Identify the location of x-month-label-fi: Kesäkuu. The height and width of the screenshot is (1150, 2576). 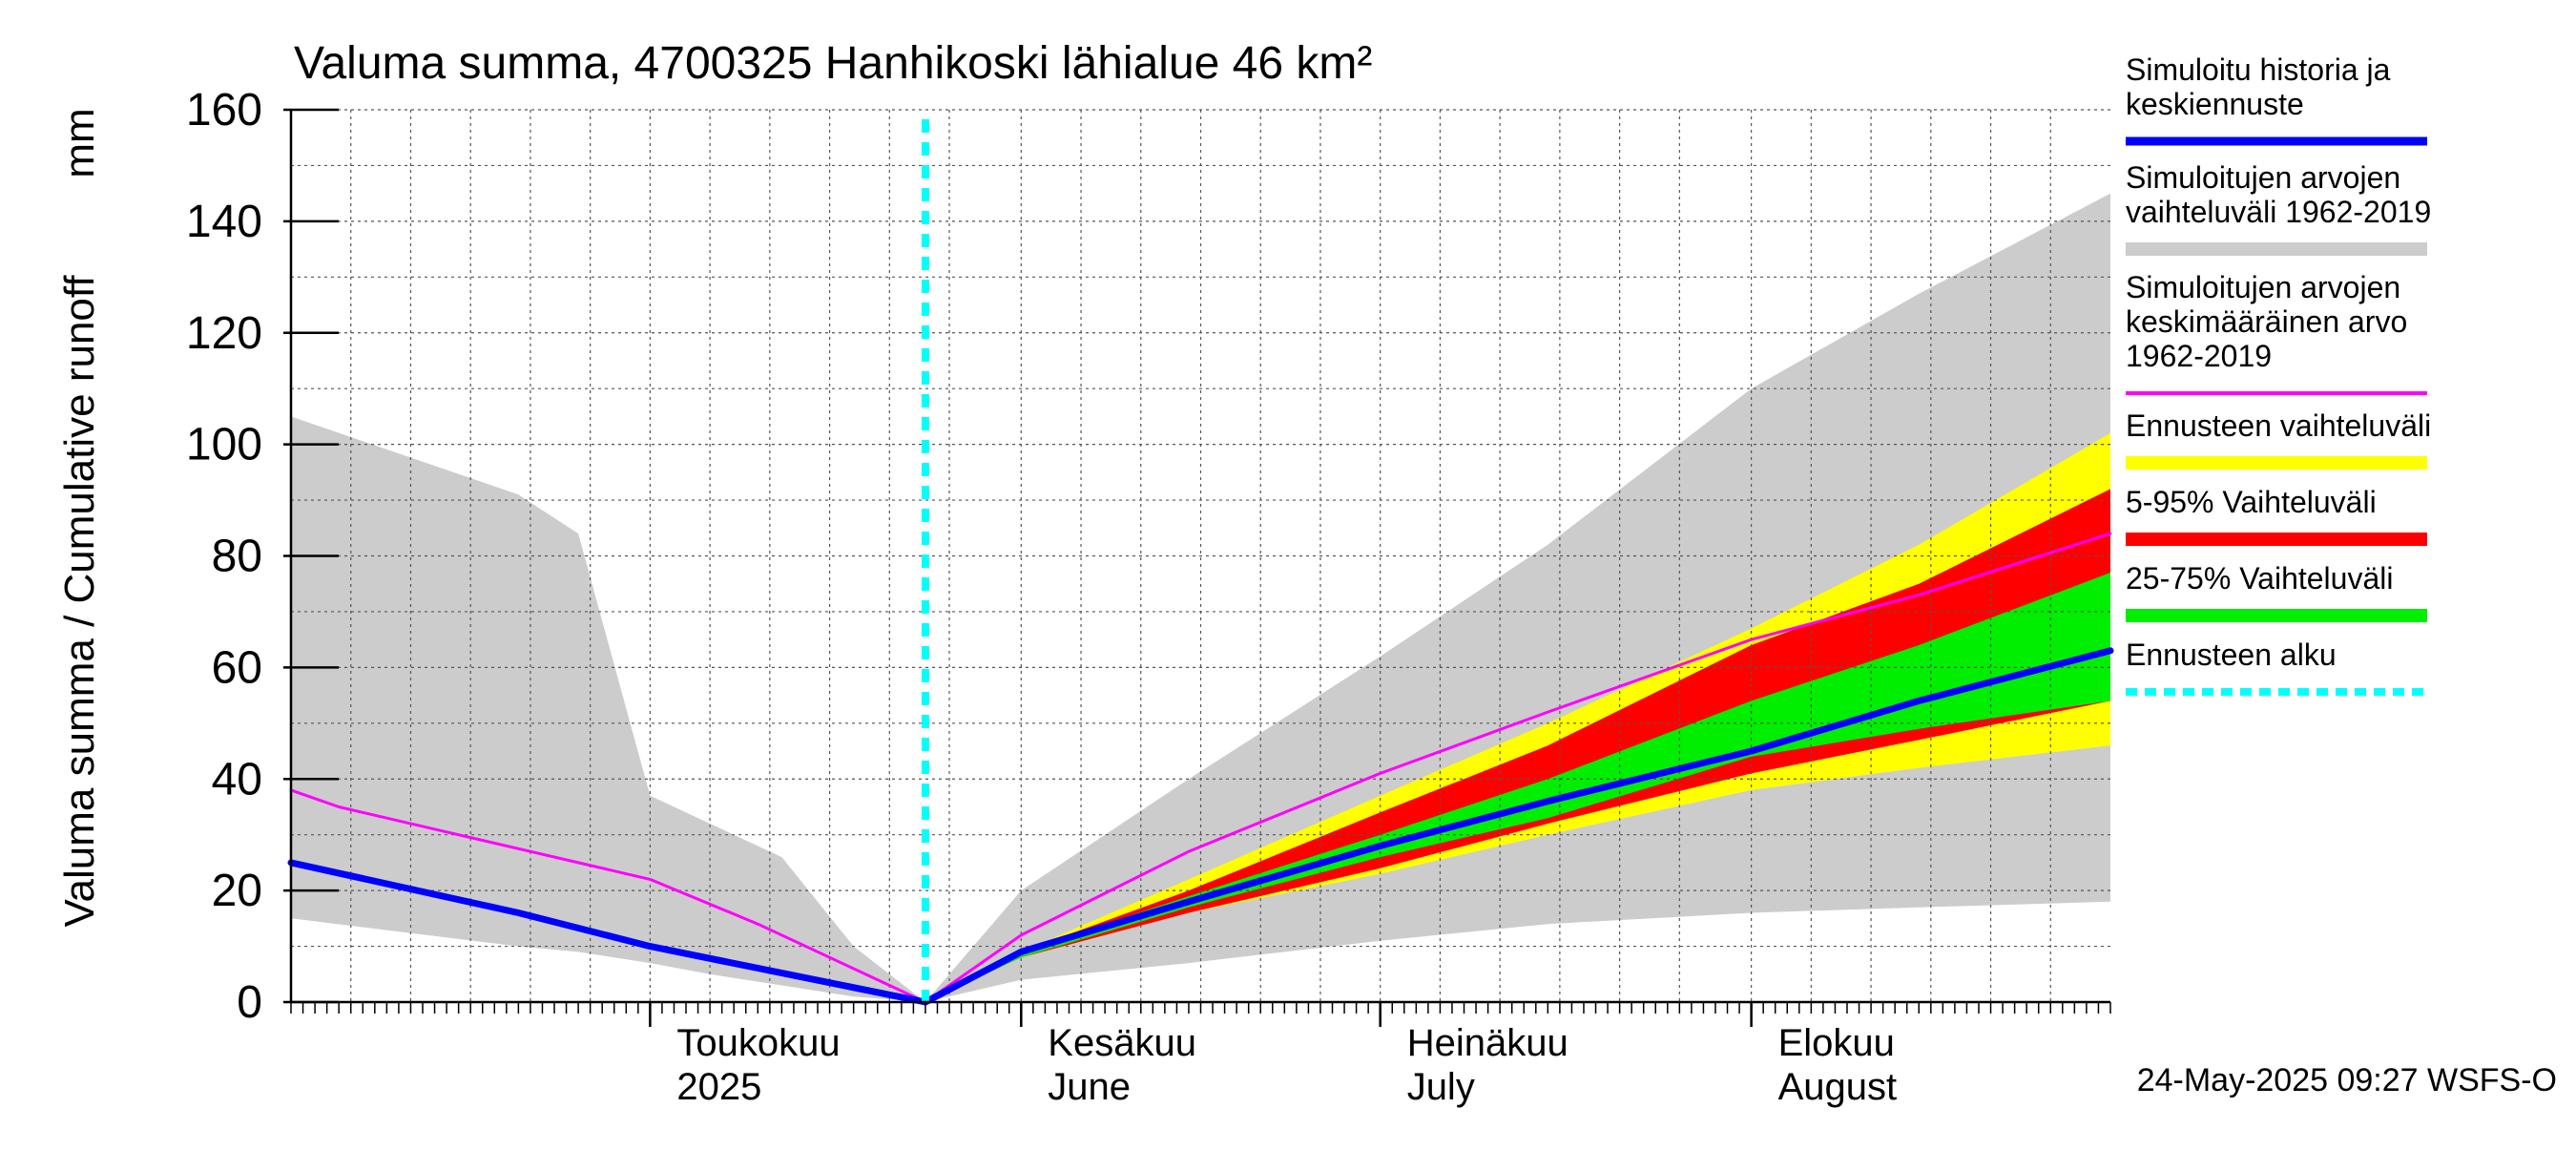
(1122, 1043).